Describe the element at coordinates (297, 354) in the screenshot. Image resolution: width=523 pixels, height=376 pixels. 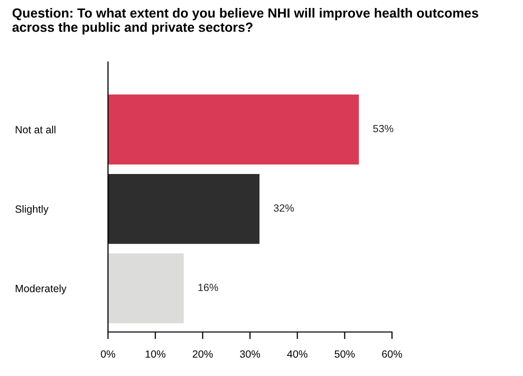
I see `x-tick-label: 40%` at that location.